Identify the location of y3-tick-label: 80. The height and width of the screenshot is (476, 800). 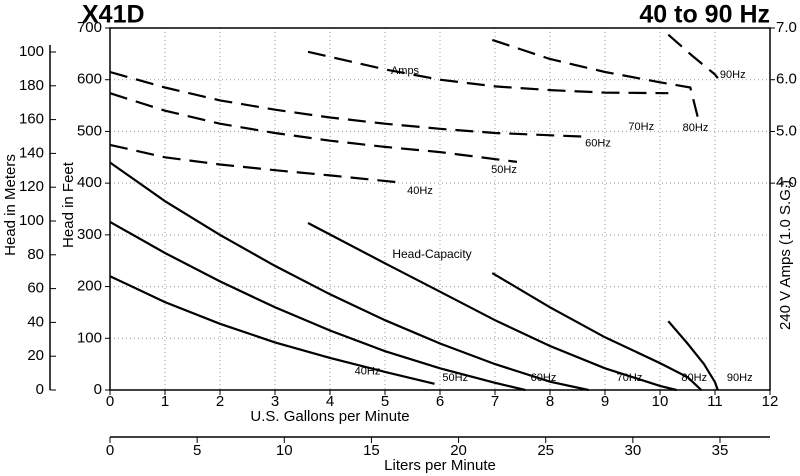
(35, 254).